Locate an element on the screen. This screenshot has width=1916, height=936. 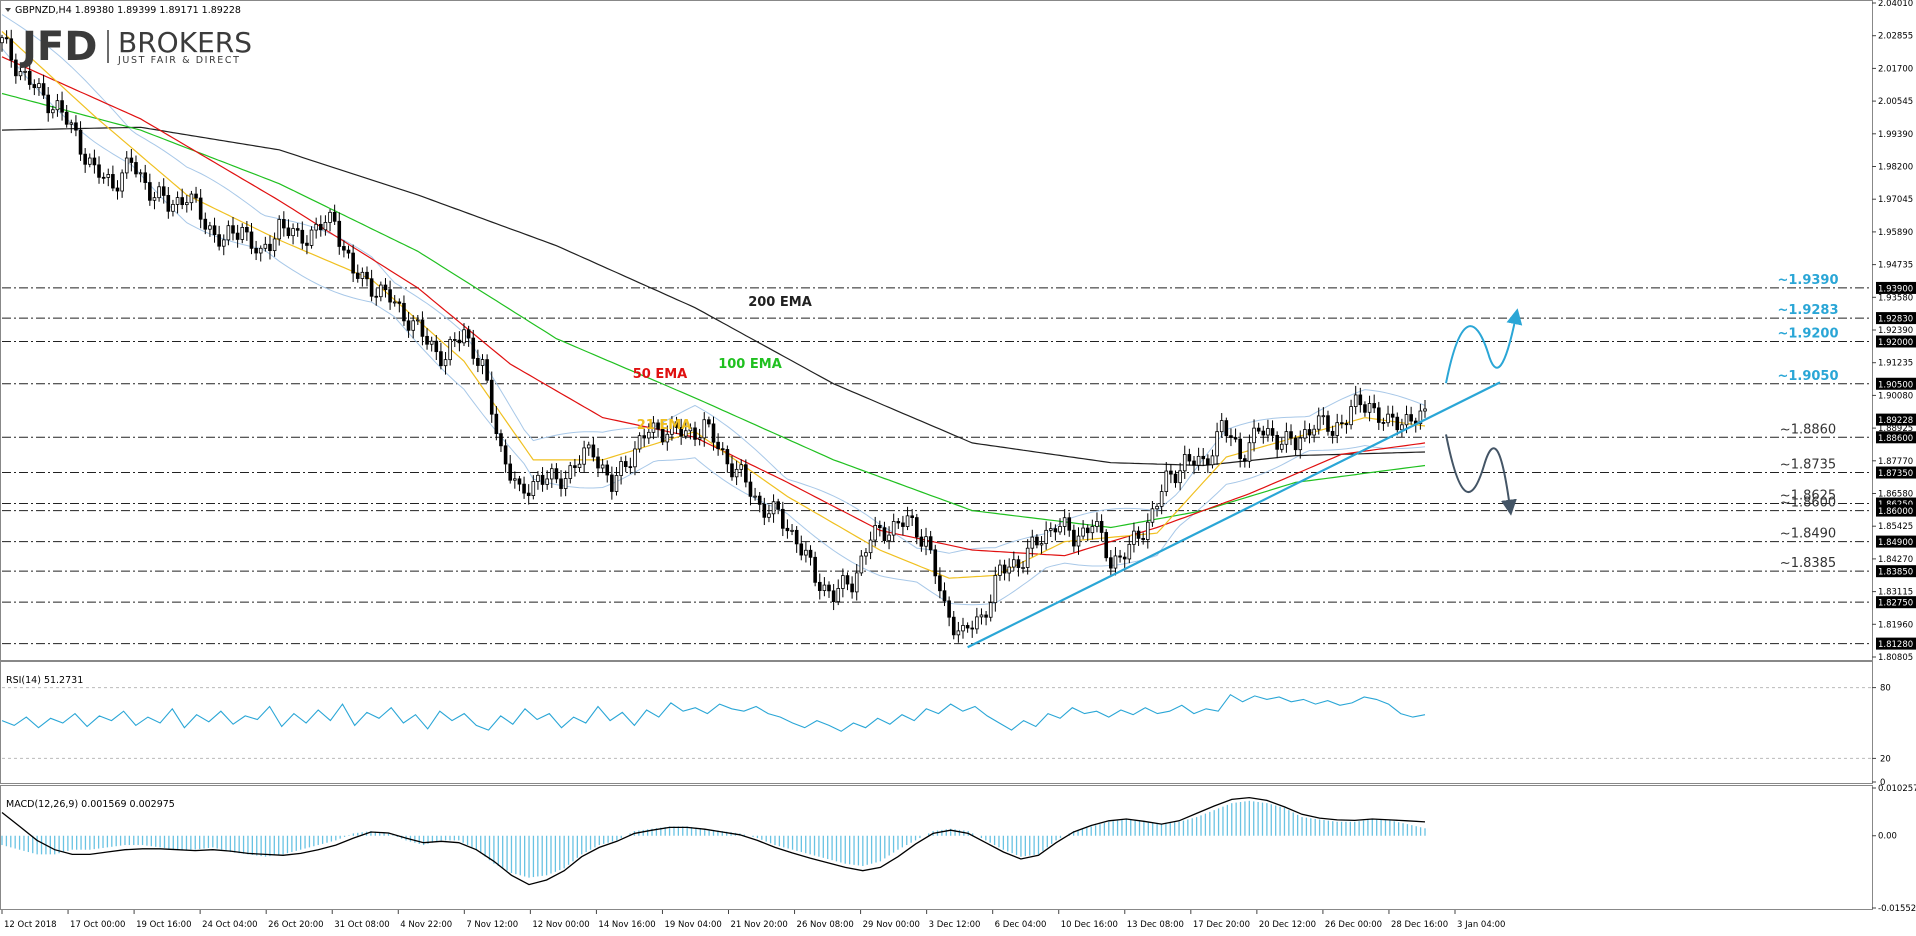
time-tick-label: 12 Oct 2018 is located at coordinates (30, 925).